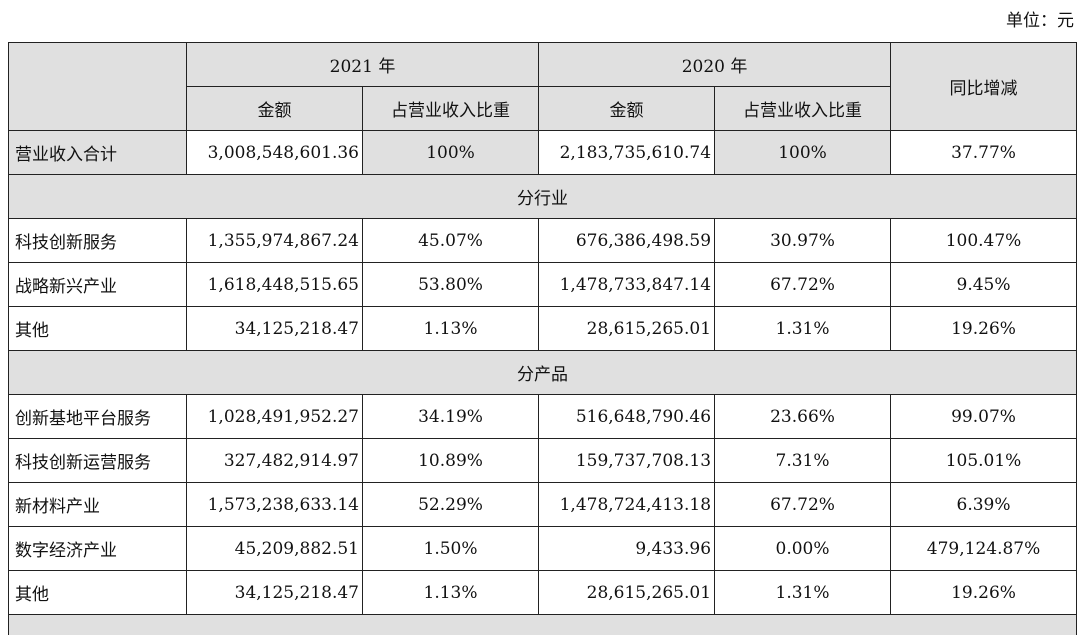 The width and height of the screenshot is (1080, 635). What do you see at coordinates (450, 240) in the screenshot?
I see `share-2021: 45.07%` at bounding box center [450, 240].